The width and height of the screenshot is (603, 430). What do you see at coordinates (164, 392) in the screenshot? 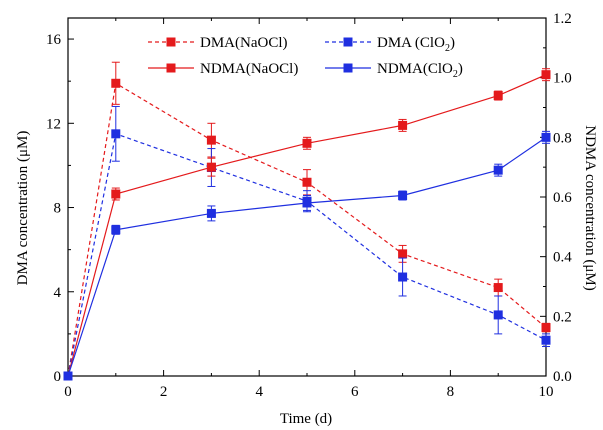
I see `x-tick-label: 2` at bounding box center [164, 392].